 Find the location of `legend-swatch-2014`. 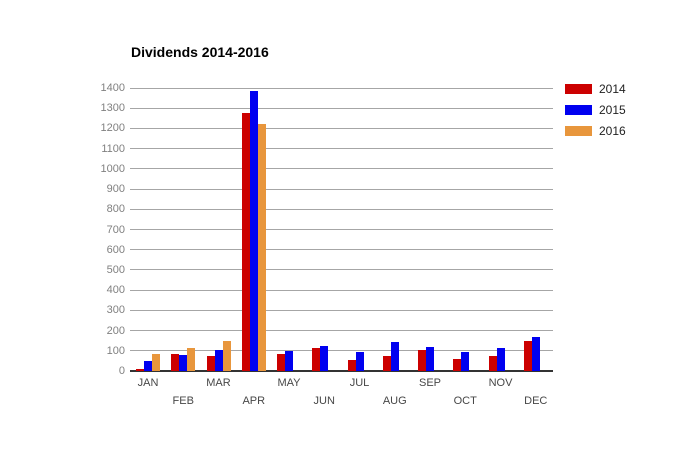

legend-swatch-2014 is located at coordinates (578, 89).